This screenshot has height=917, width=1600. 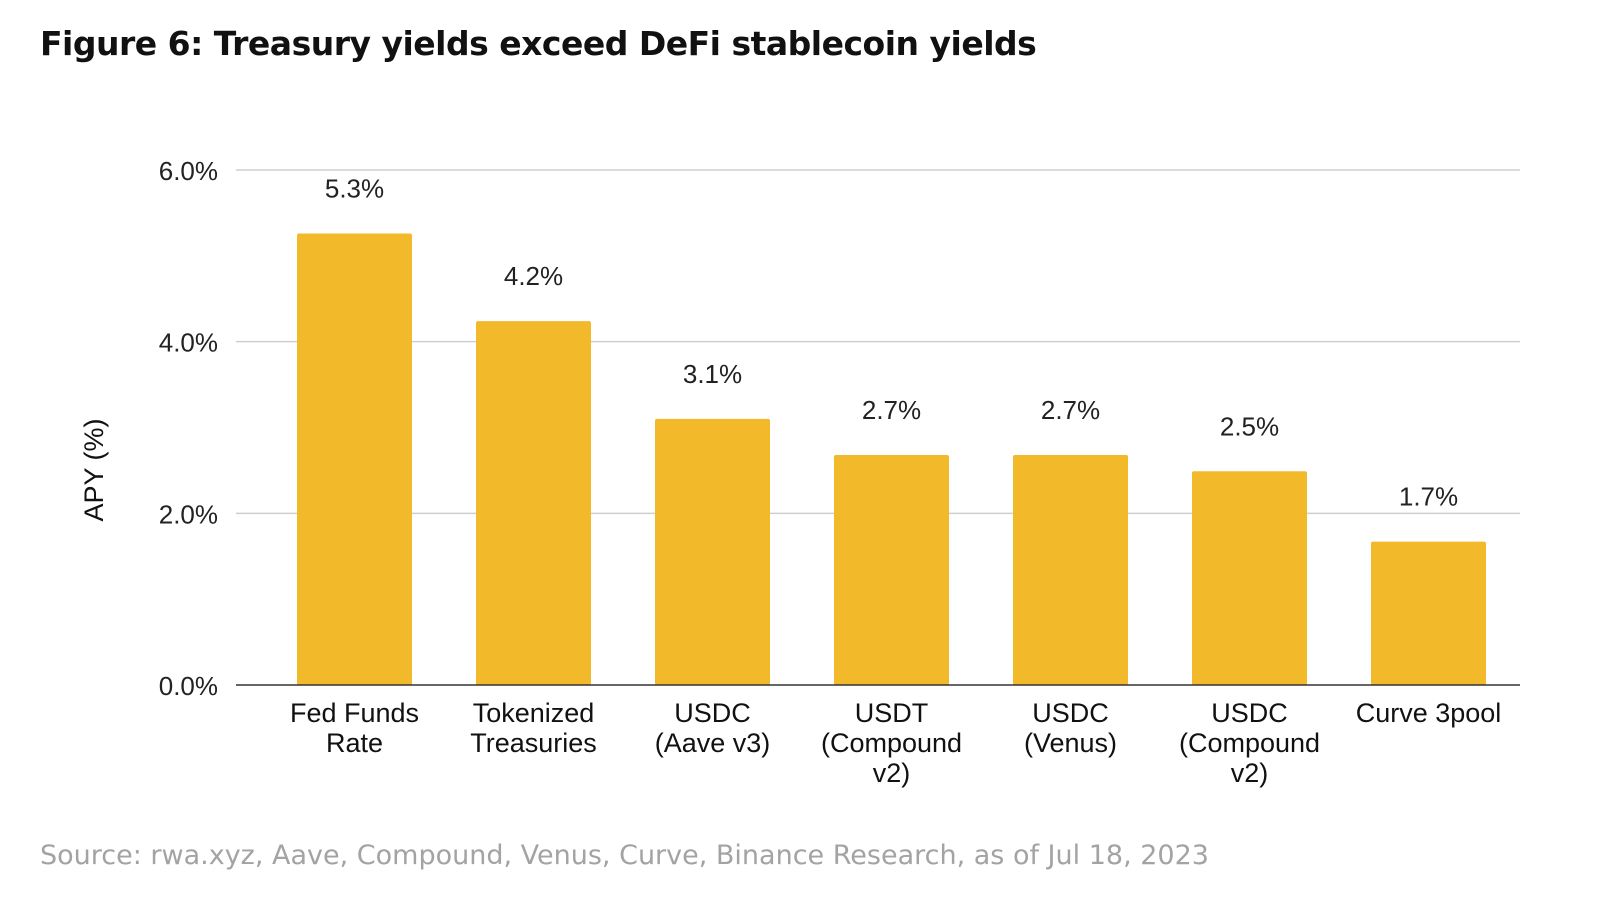 What do you see at coordinates (94, 469) in the screenshot?
I see `y-axis-title: APY (%)` at bounding box center [94, 469].